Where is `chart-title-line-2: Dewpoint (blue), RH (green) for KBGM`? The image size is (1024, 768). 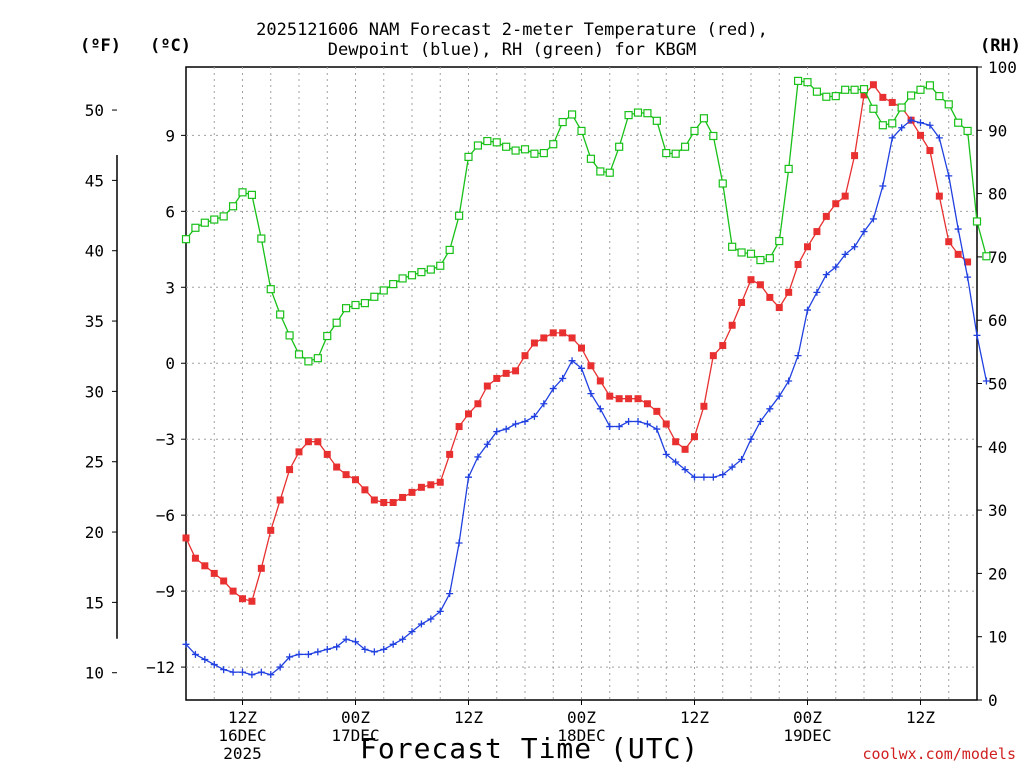
chart-title-line-2: Dewpoint (blue), RH (green) for KBGM is located at coordinates (512, 50).